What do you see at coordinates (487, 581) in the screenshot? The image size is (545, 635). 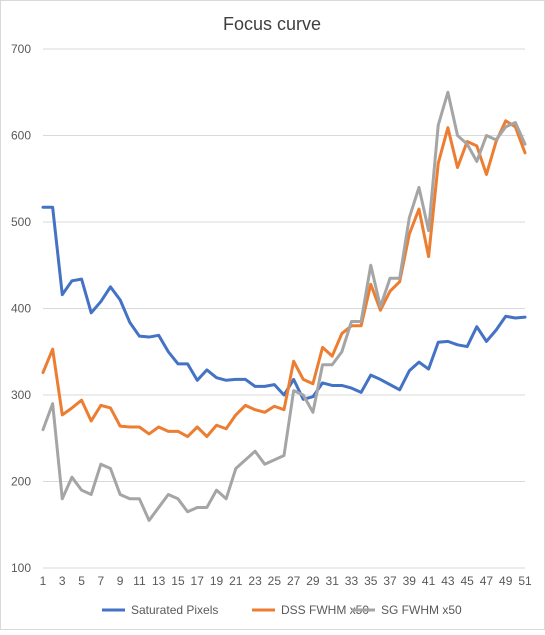 I see `x-tick-label: 47` at bounding box center [487, 581].